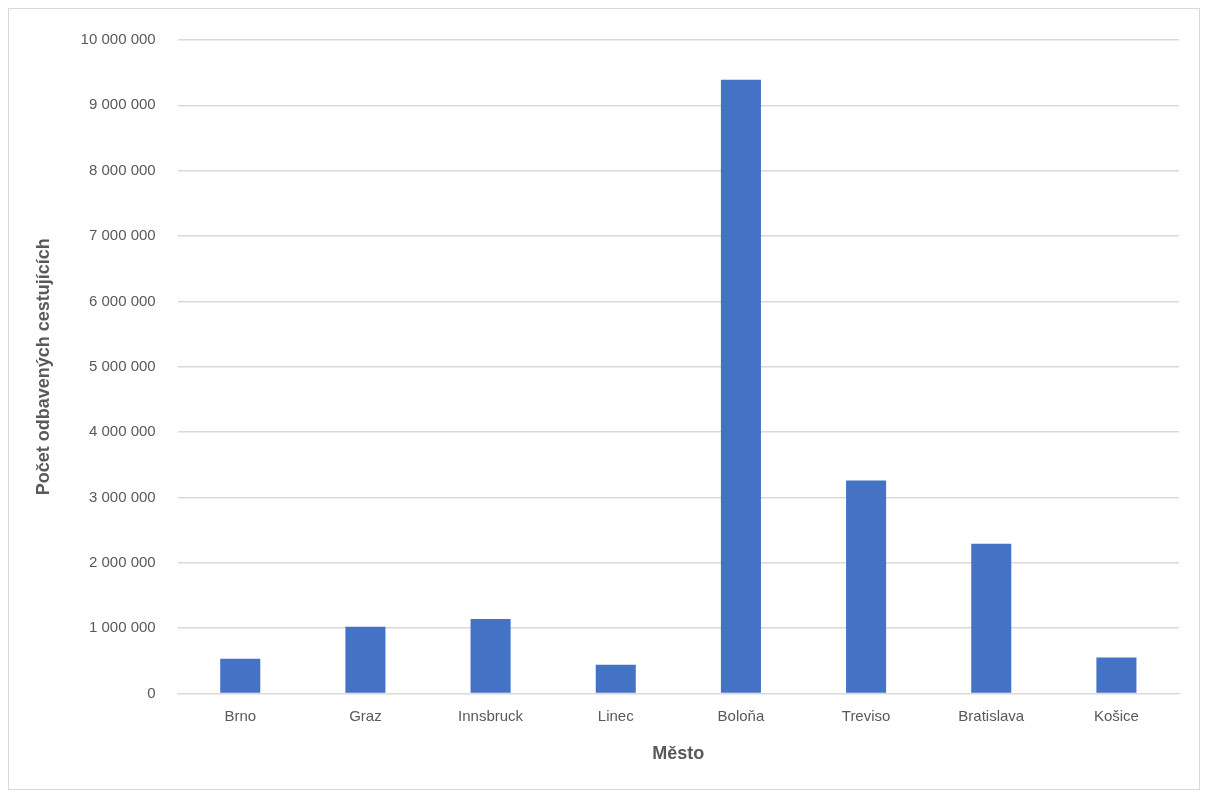 The image size is (1208, 798). What do you see at coordinates (678, 753) in the screenshot?
I see `x-axis-title: Město` at bounding box center [678, 753].